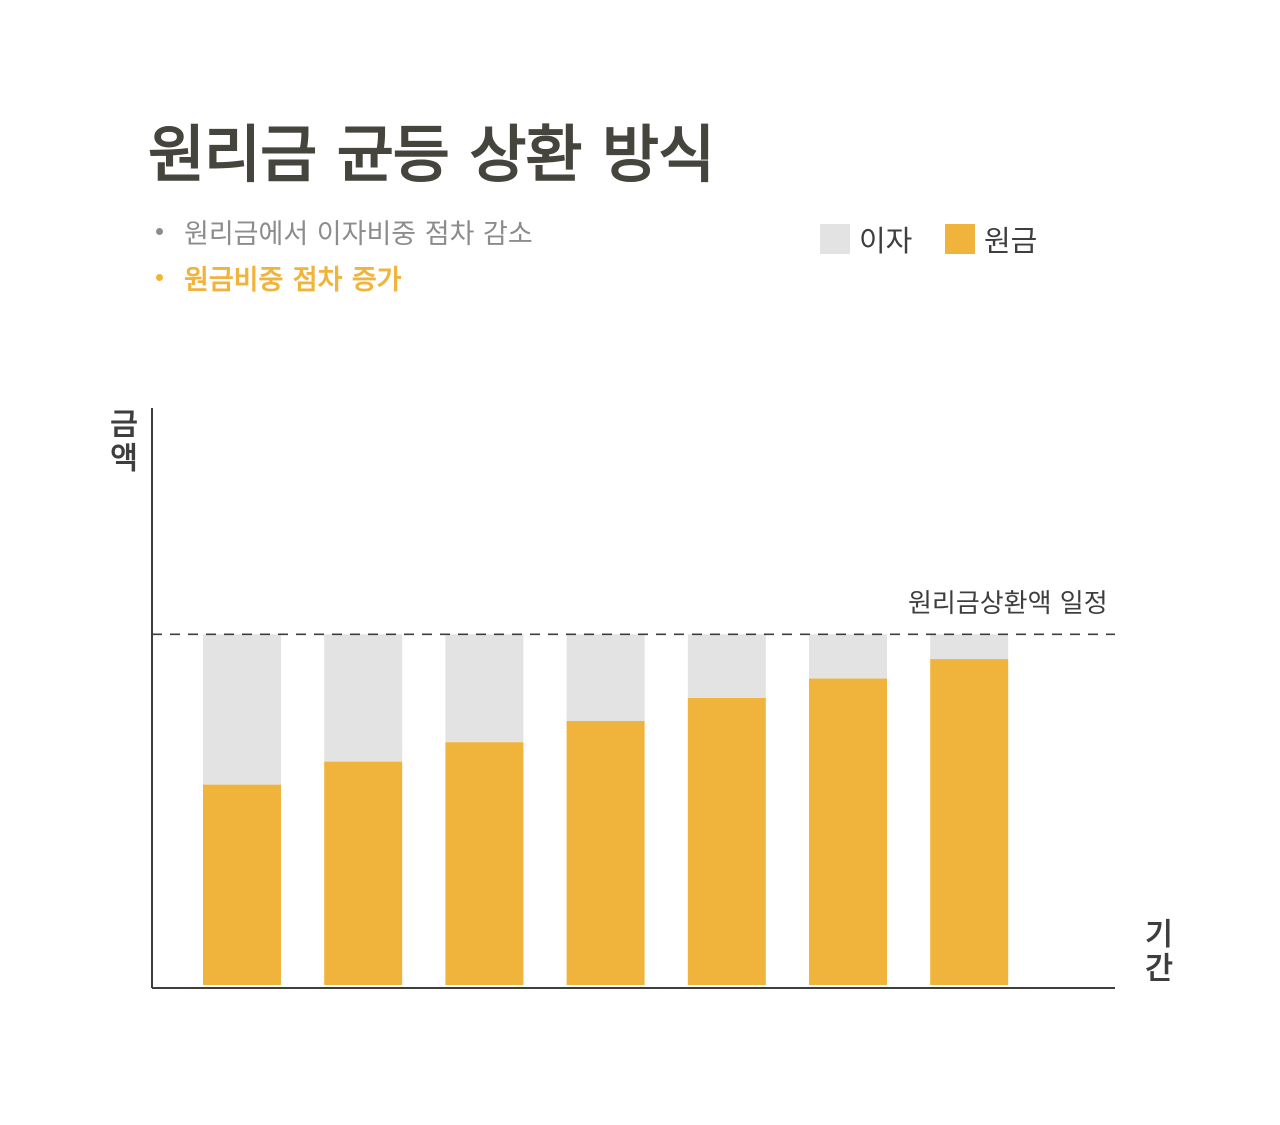  I want to click on note-interest-decrease: 원리금에서 이자비중 점차 감소, so click(344, 231).